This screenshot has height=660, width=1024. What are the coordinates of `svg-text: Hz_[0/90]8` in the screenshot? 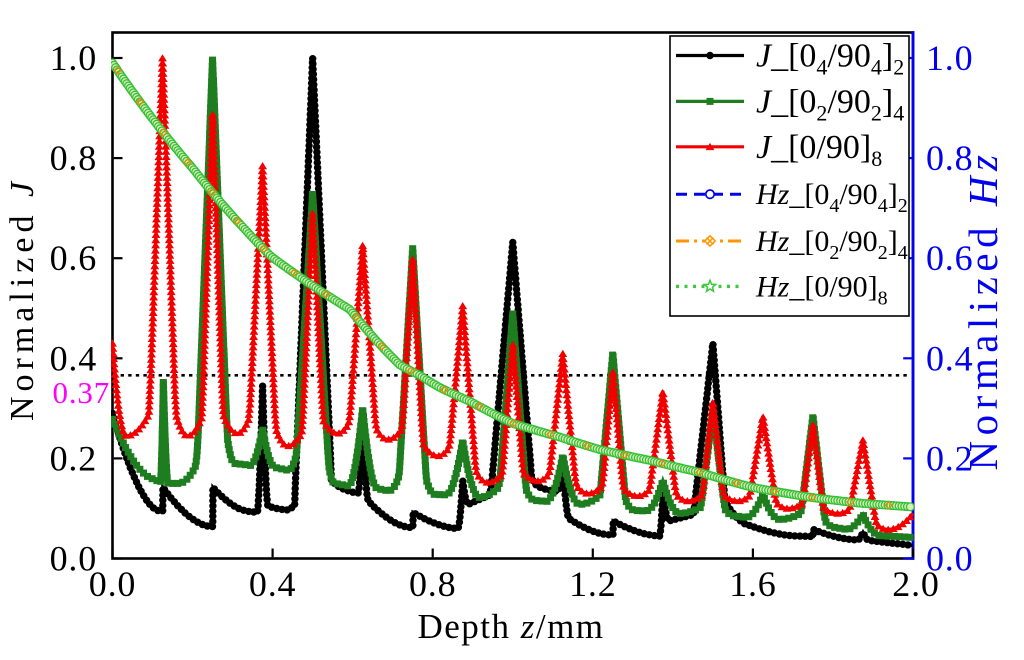 It's located at (821, 289).